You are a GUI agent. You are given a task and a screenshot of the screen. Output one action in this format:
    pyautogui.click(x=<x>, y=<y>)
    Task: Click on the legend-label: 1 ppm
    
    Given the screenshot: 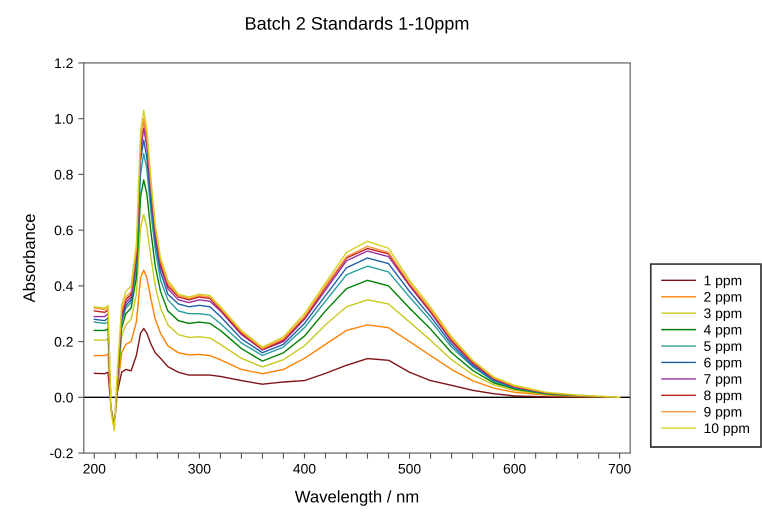 What is the action you would take?
    pyautogui.click(x=723, y=282)
    